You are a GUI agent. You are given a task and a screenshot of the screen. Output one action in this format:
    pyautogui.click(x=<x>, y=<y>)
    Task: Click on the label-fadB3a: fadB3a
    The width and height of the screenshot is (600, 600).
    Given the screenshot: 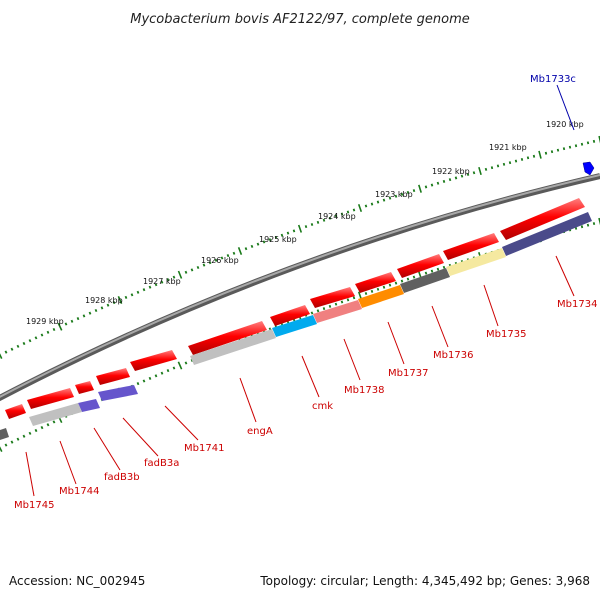 What is the action you would take?
    pyautogui.click(x=161, y=463)
    